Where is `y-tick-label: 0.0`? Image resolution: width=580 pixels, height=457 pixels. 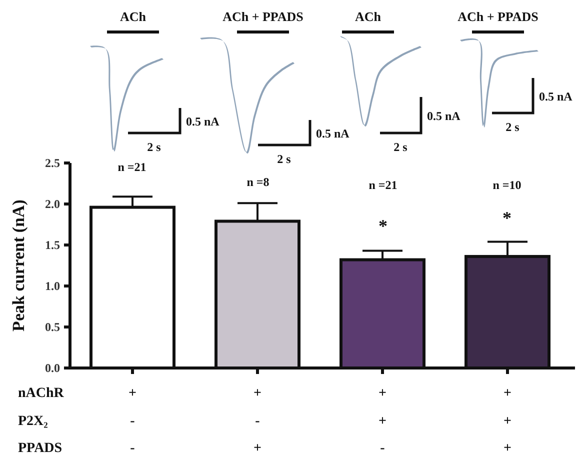
y-tick-label: 0.0 is located at coordinates (52, 368).